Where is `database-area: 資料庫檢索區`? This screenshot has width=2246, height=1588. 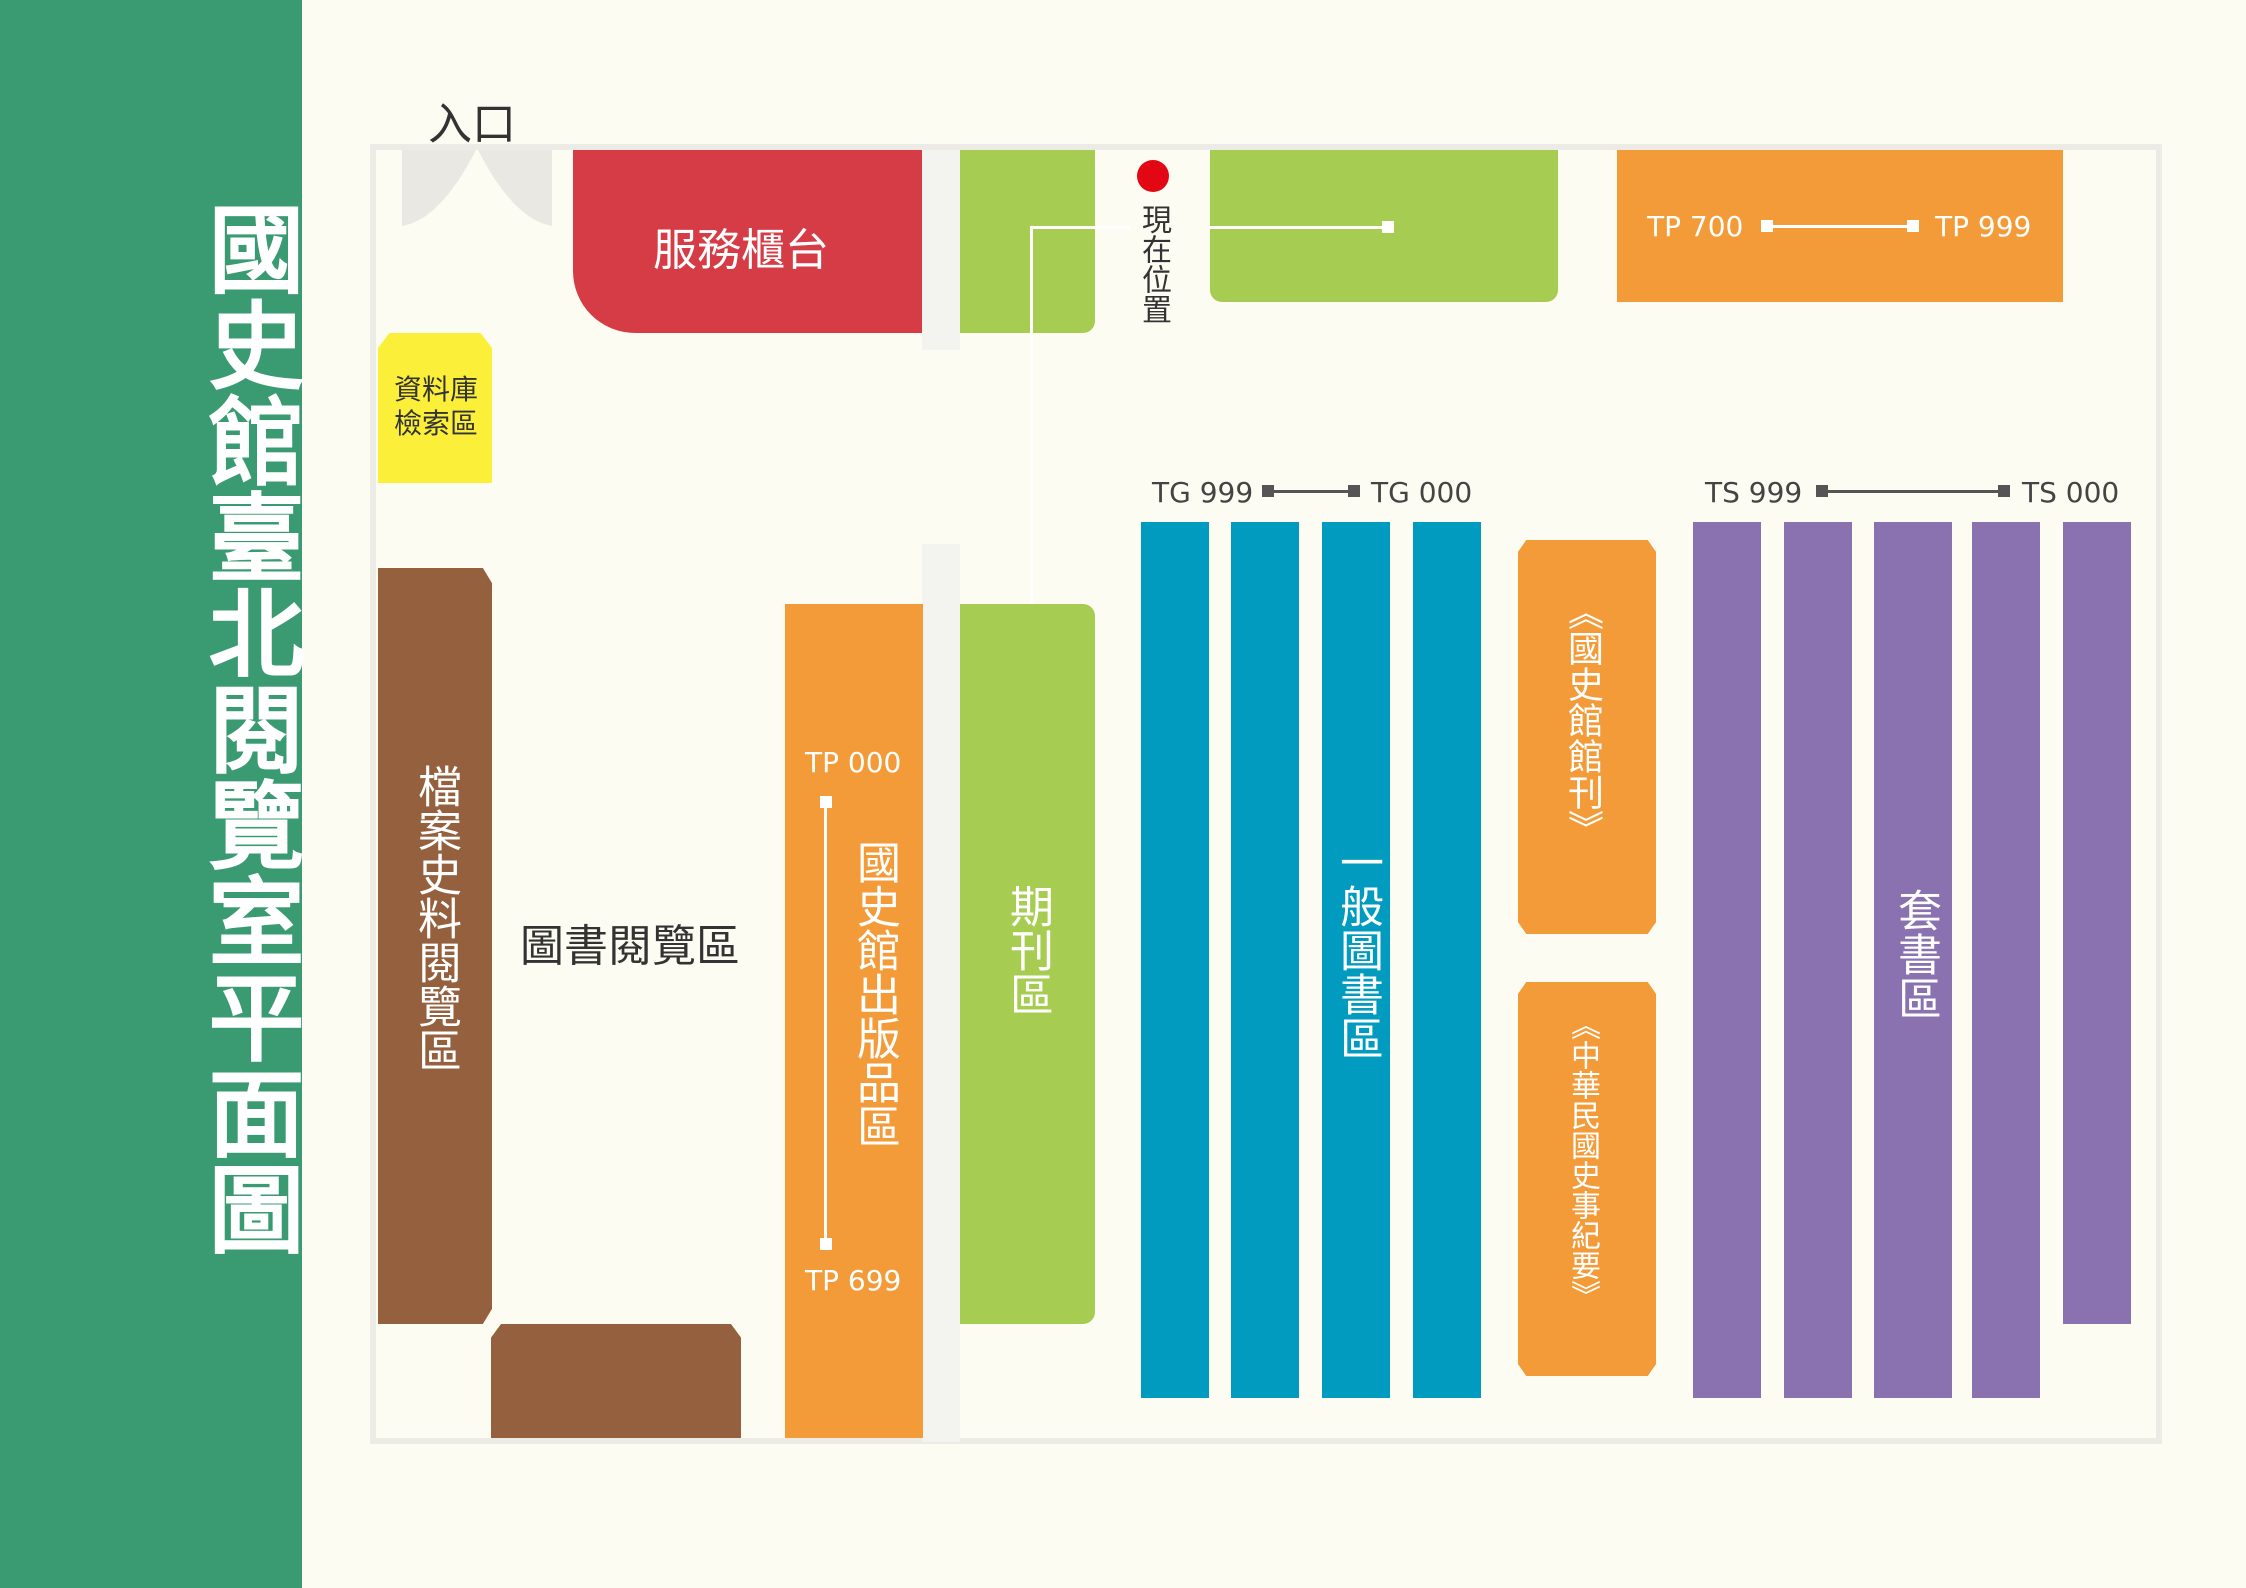 database-area: 資料庫檢索區 is located at coordinates (435, 408).